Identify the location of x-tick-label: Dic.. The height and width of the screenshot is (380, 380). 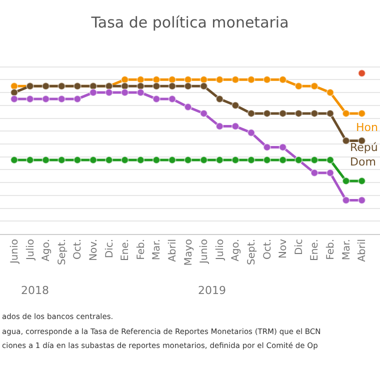
(110, 248).